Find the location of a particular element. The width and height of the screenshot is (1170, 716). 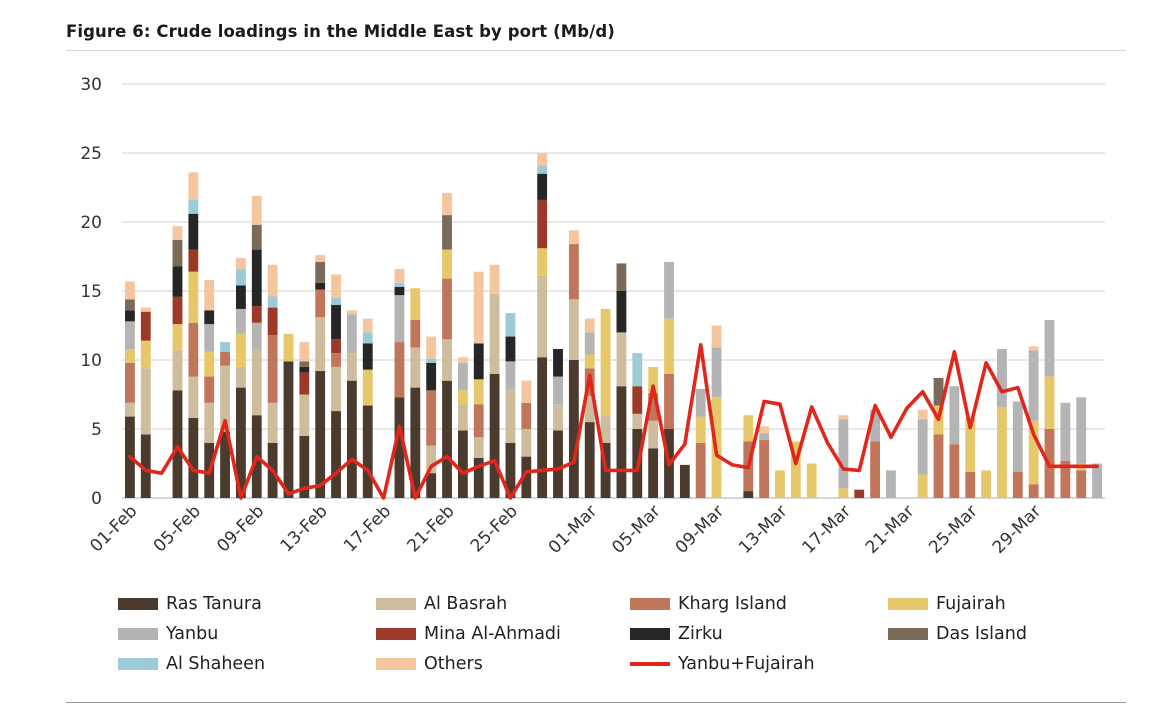

bar-stack-26-Feb is located at coordinates (526, 439).